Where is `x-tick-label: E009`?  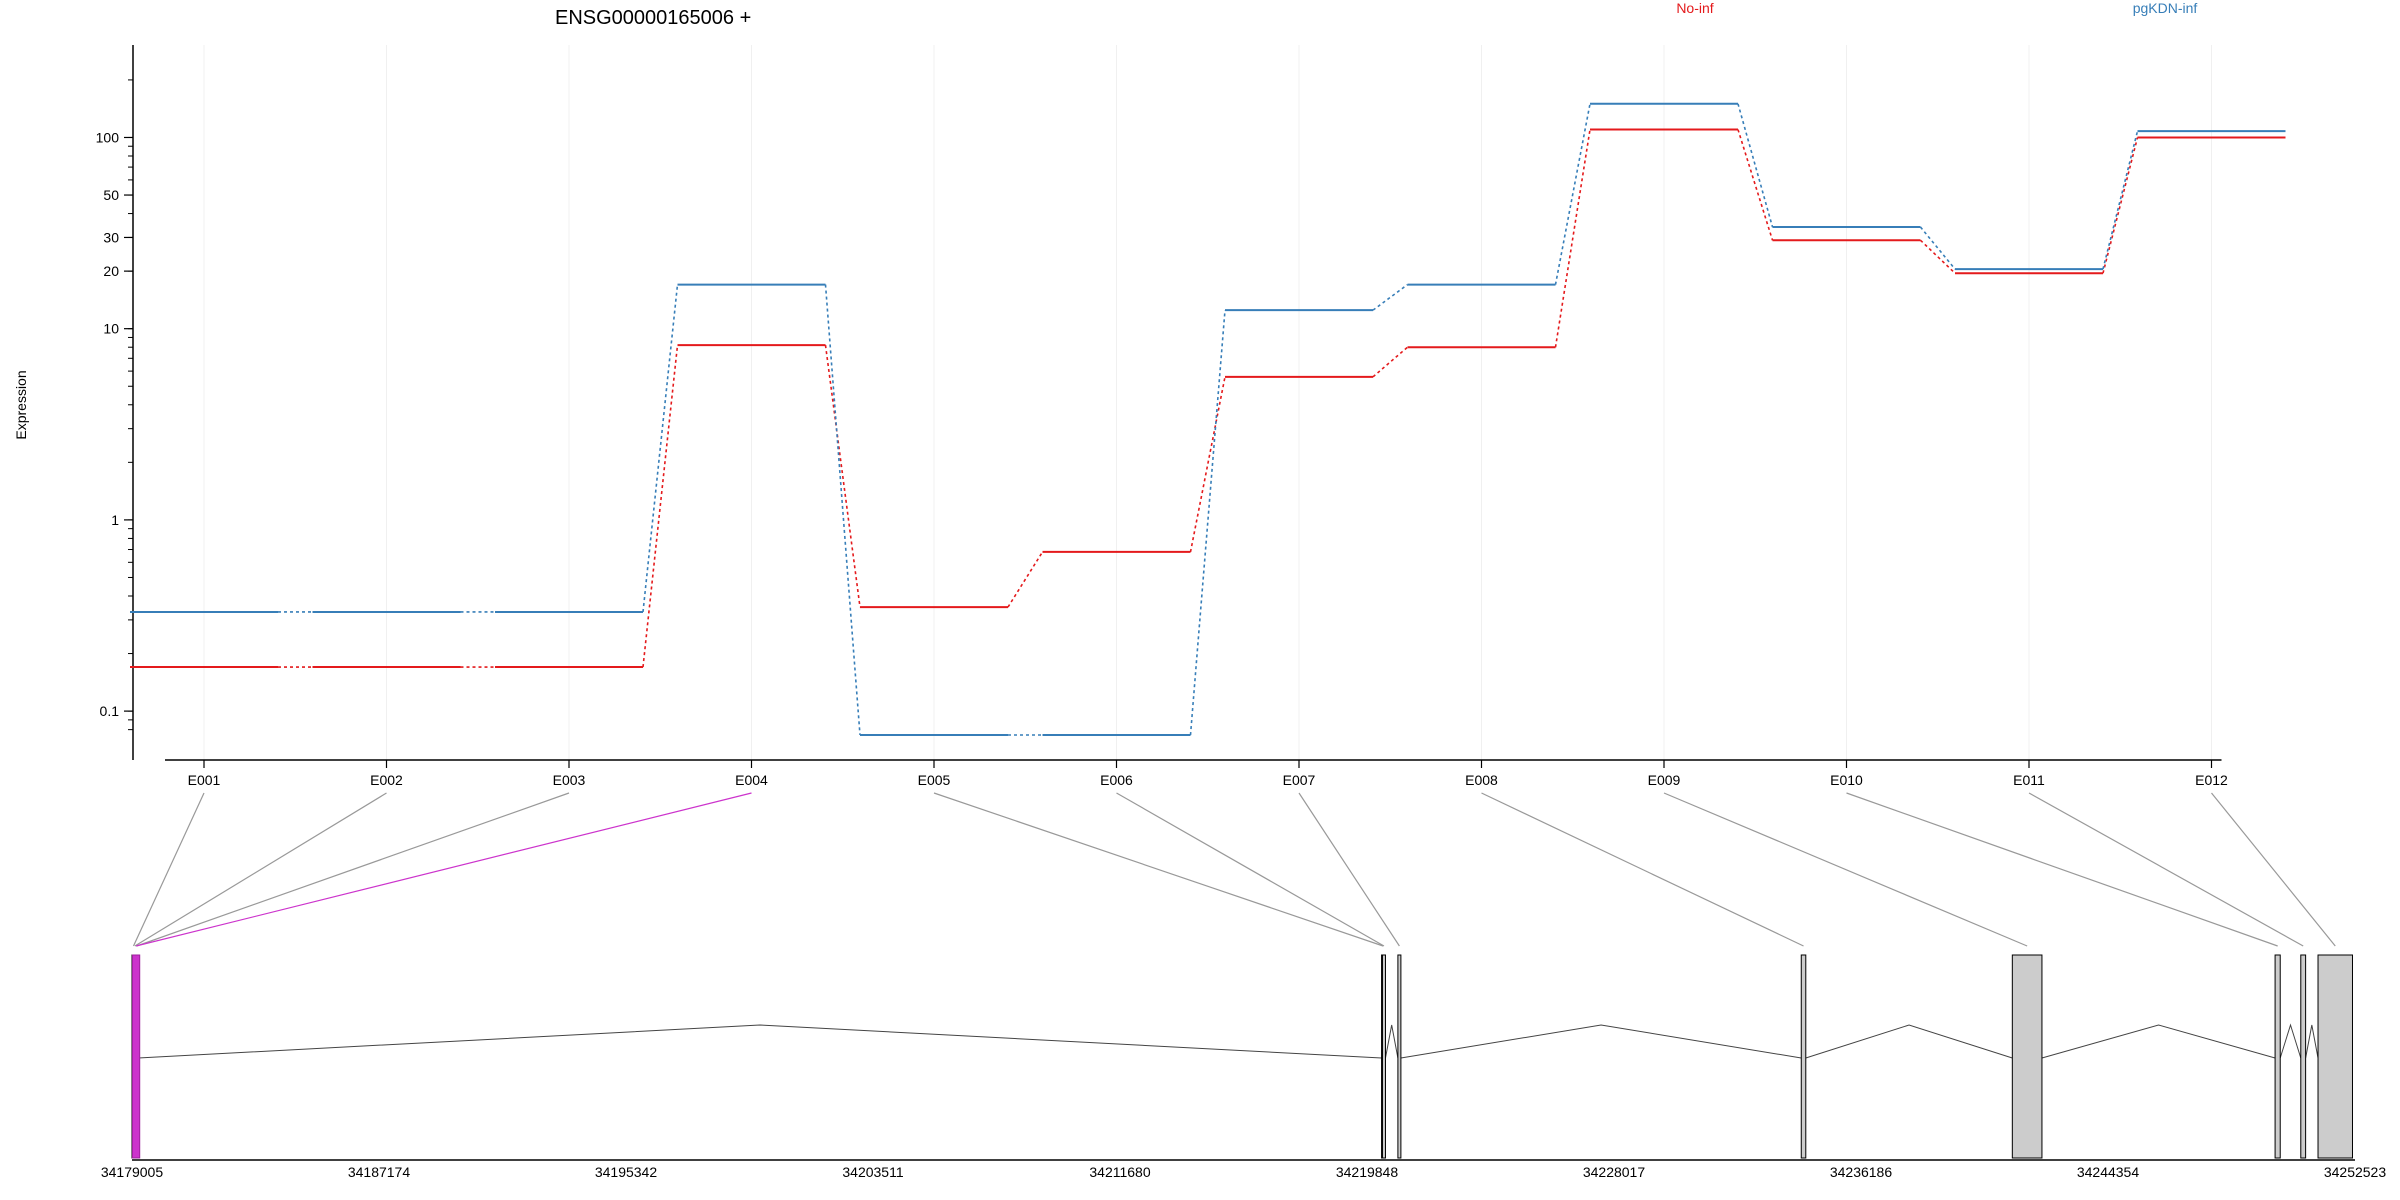 x-tick-label: E009 is located at coordinates (1664, 780).